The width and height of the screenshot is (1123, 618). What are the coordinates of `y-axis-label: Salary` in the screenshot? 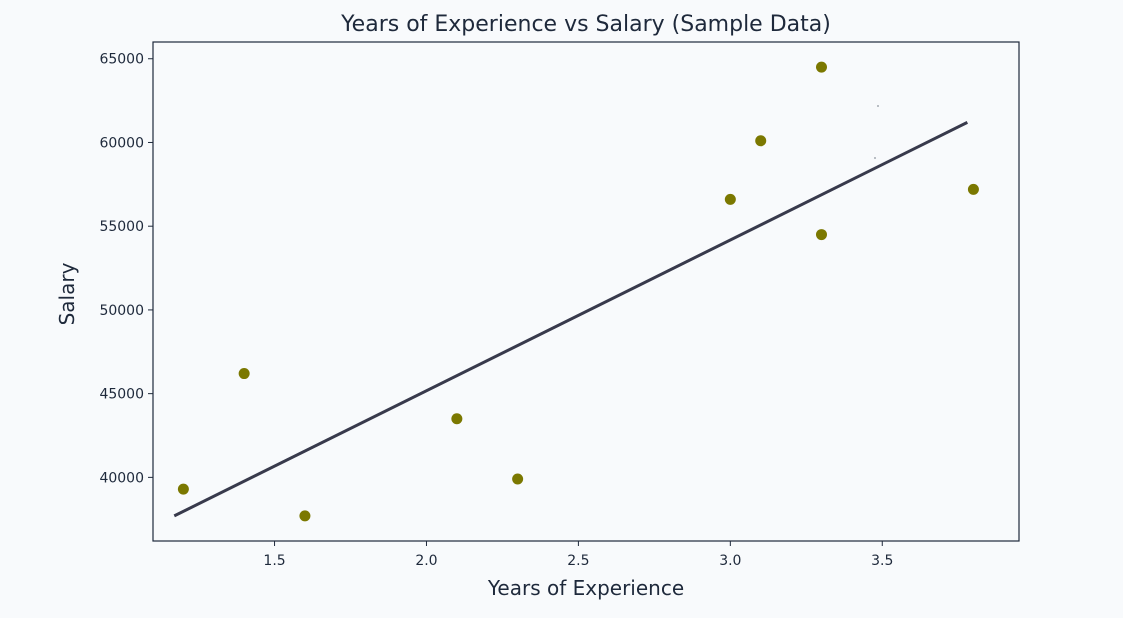 It's located at (67, 293).